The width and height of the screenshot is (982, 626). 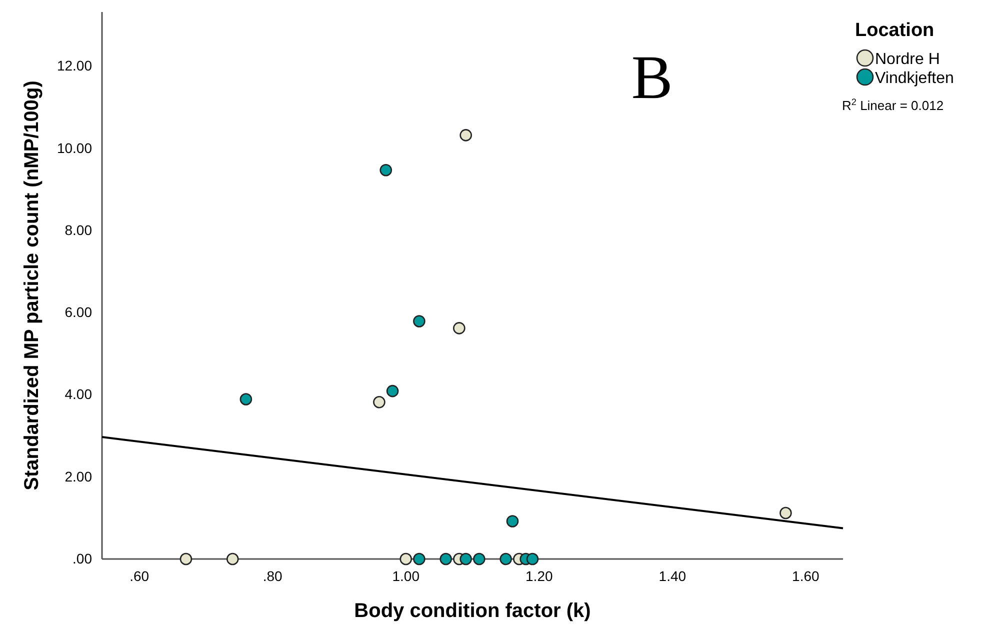 What do you see at coordinates (406, 576) in the screenshot?
I see `x-tick-label: 1.00` at bounding box center [406, 576].